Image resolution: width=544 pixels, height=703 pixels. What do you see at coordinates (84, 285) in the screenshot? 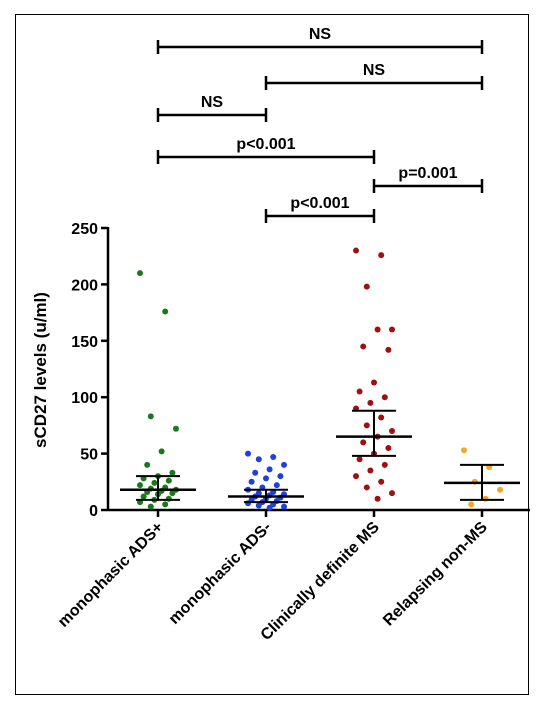
I see `y-tick-label: 200` at bounding box center [84, 285].